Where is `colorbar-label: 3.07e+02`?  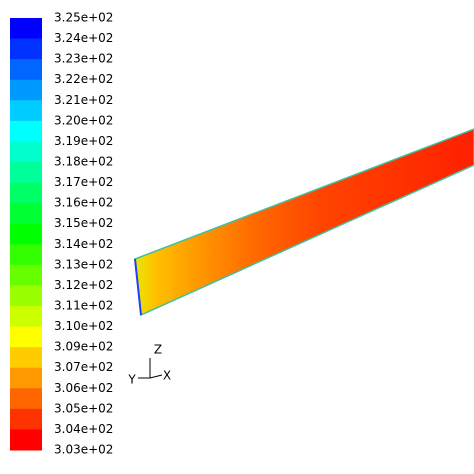 colorbar-label: 3.07e+02 is located at coordinates (83, 367).